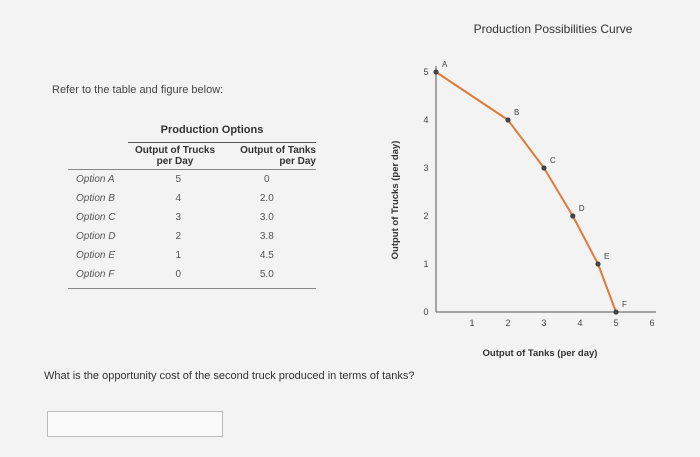 This screenshot has height=457, width=700. I want to click on row-trucks: 0, so click(178, 274).